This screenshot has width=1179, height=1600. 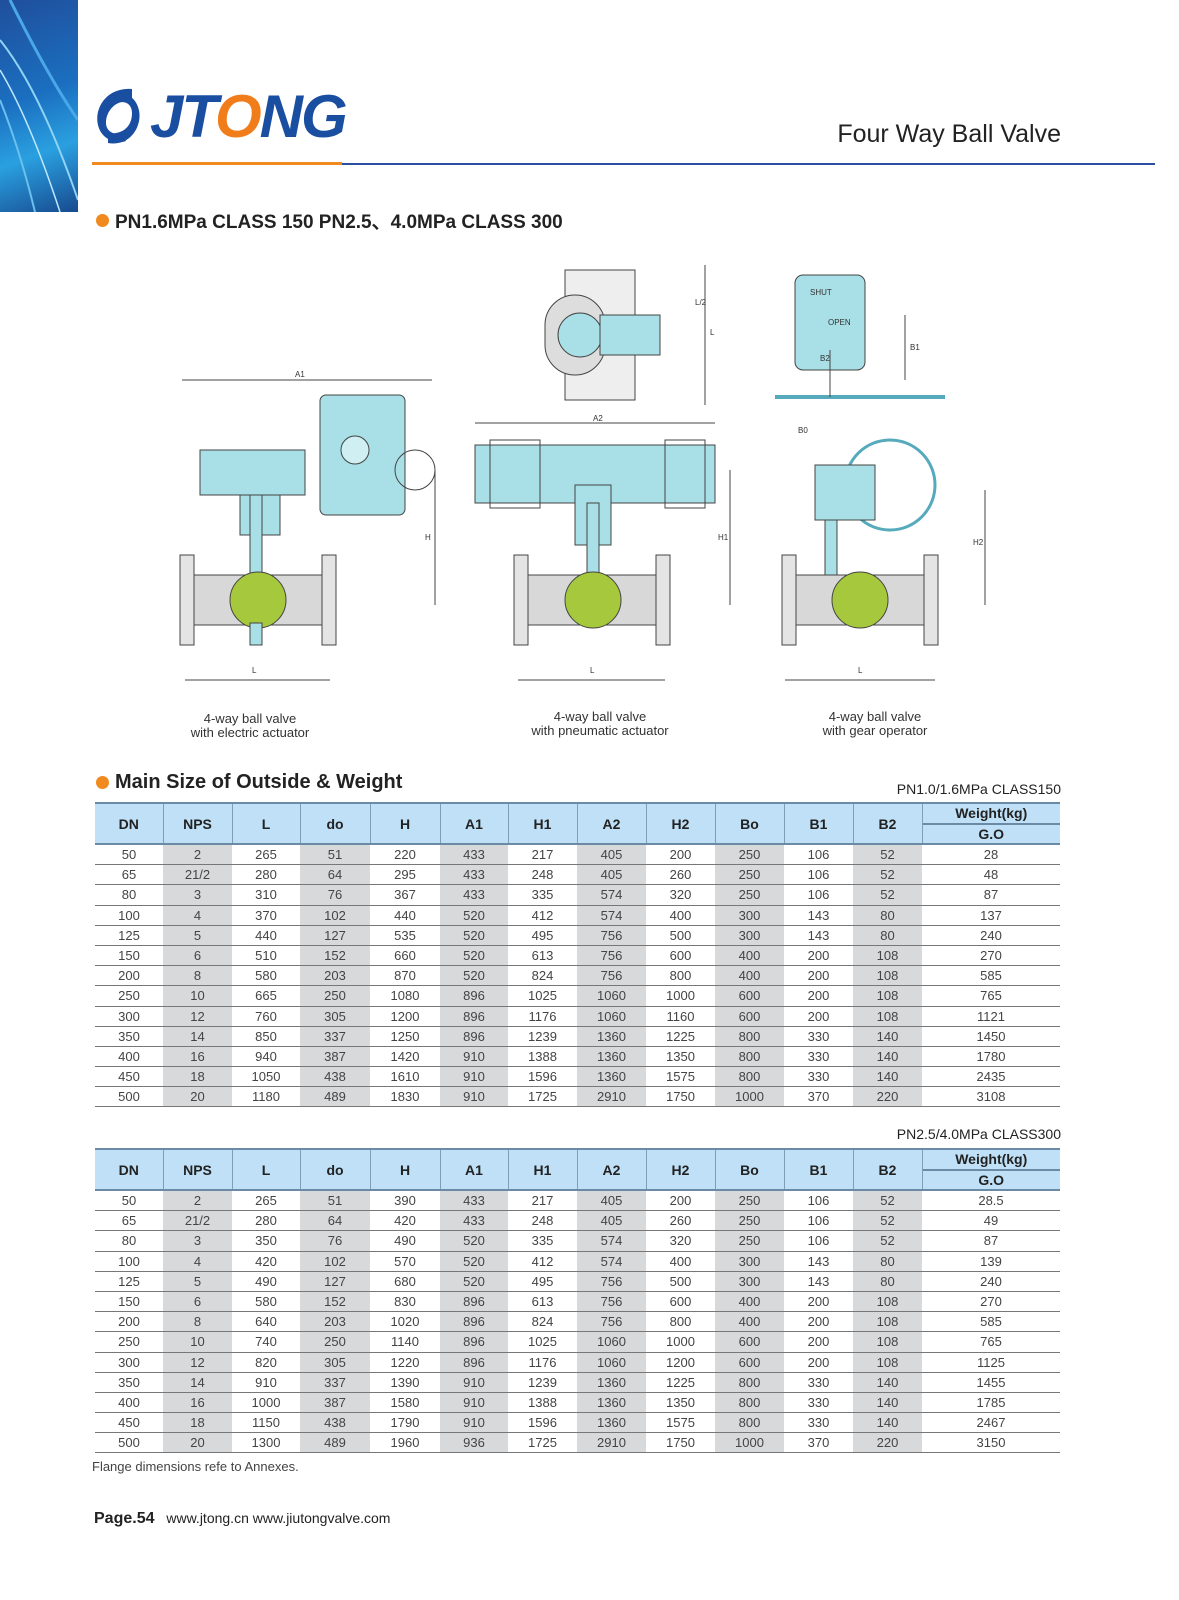 What do you see at coordinates (542, 1322) in the screenshot?
I see `table-cell: 824` at bounding box center [542, 1322].